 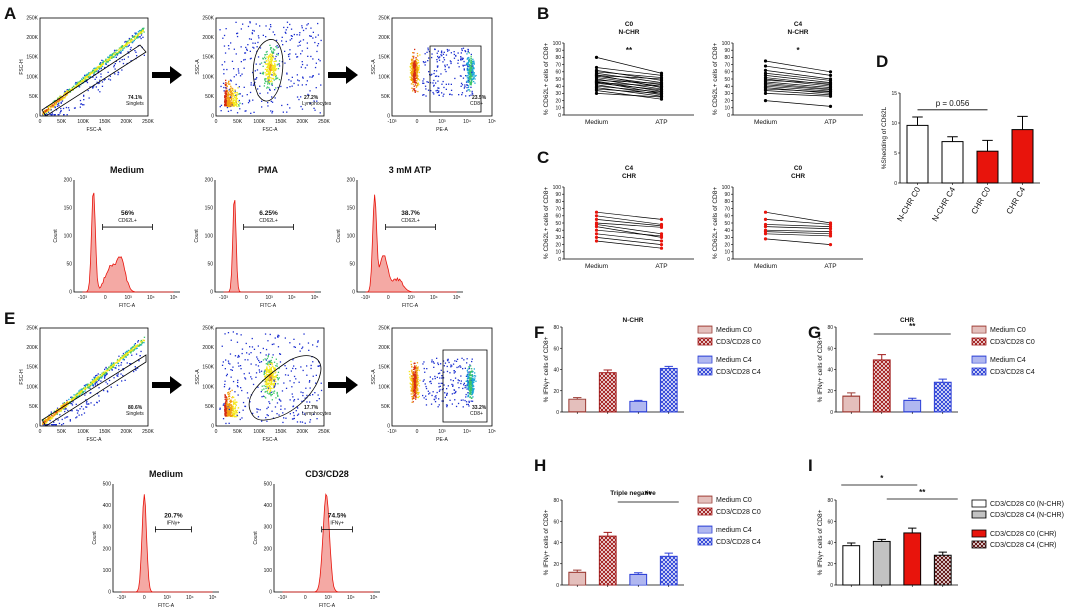 What do you see at coordinates (558, 202) in the screenshot?
I see `y-tick: 80` at bounding box center [558, 202].